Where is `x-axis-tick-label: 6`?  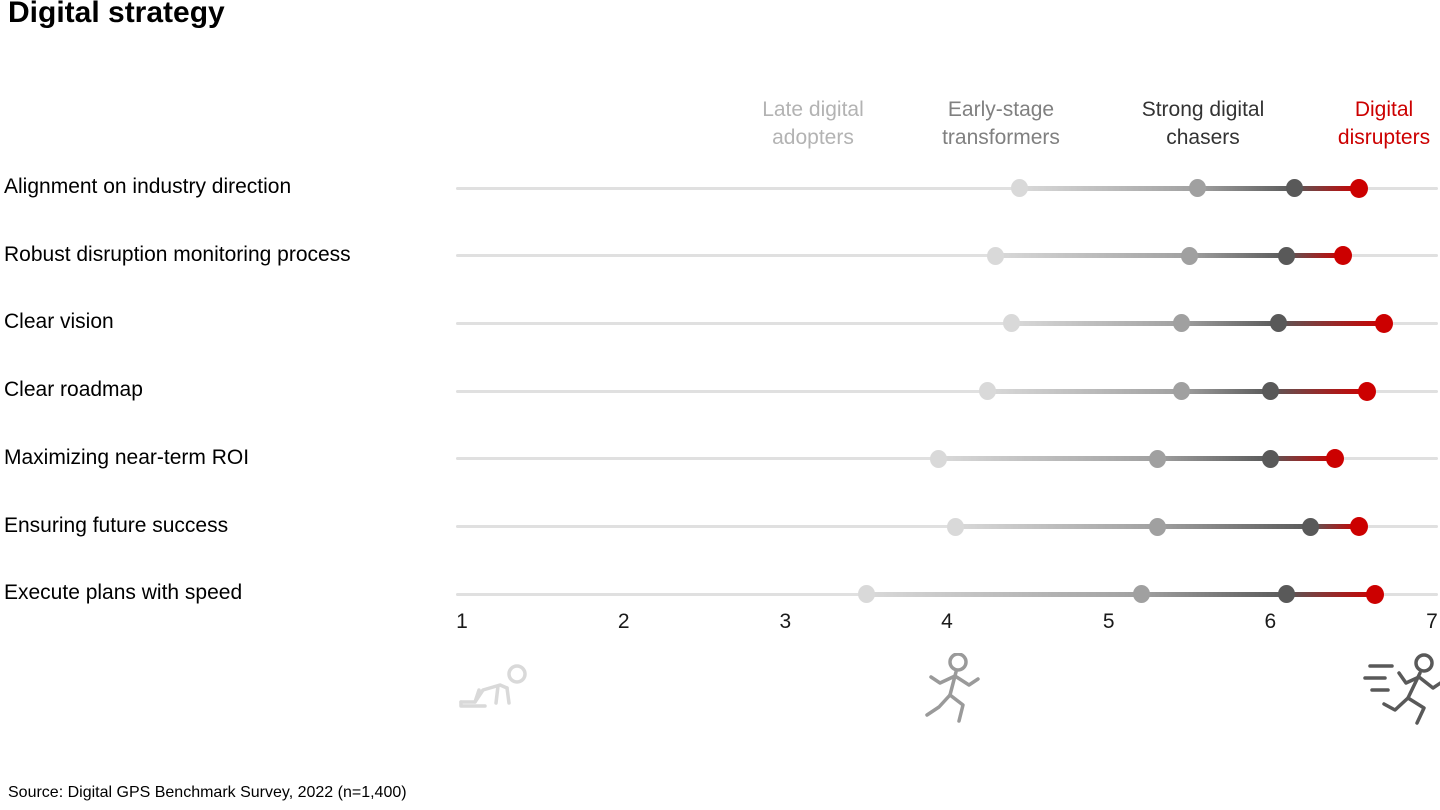 x-axis-tick-label: 6 is located at coordinates (1270, 621).